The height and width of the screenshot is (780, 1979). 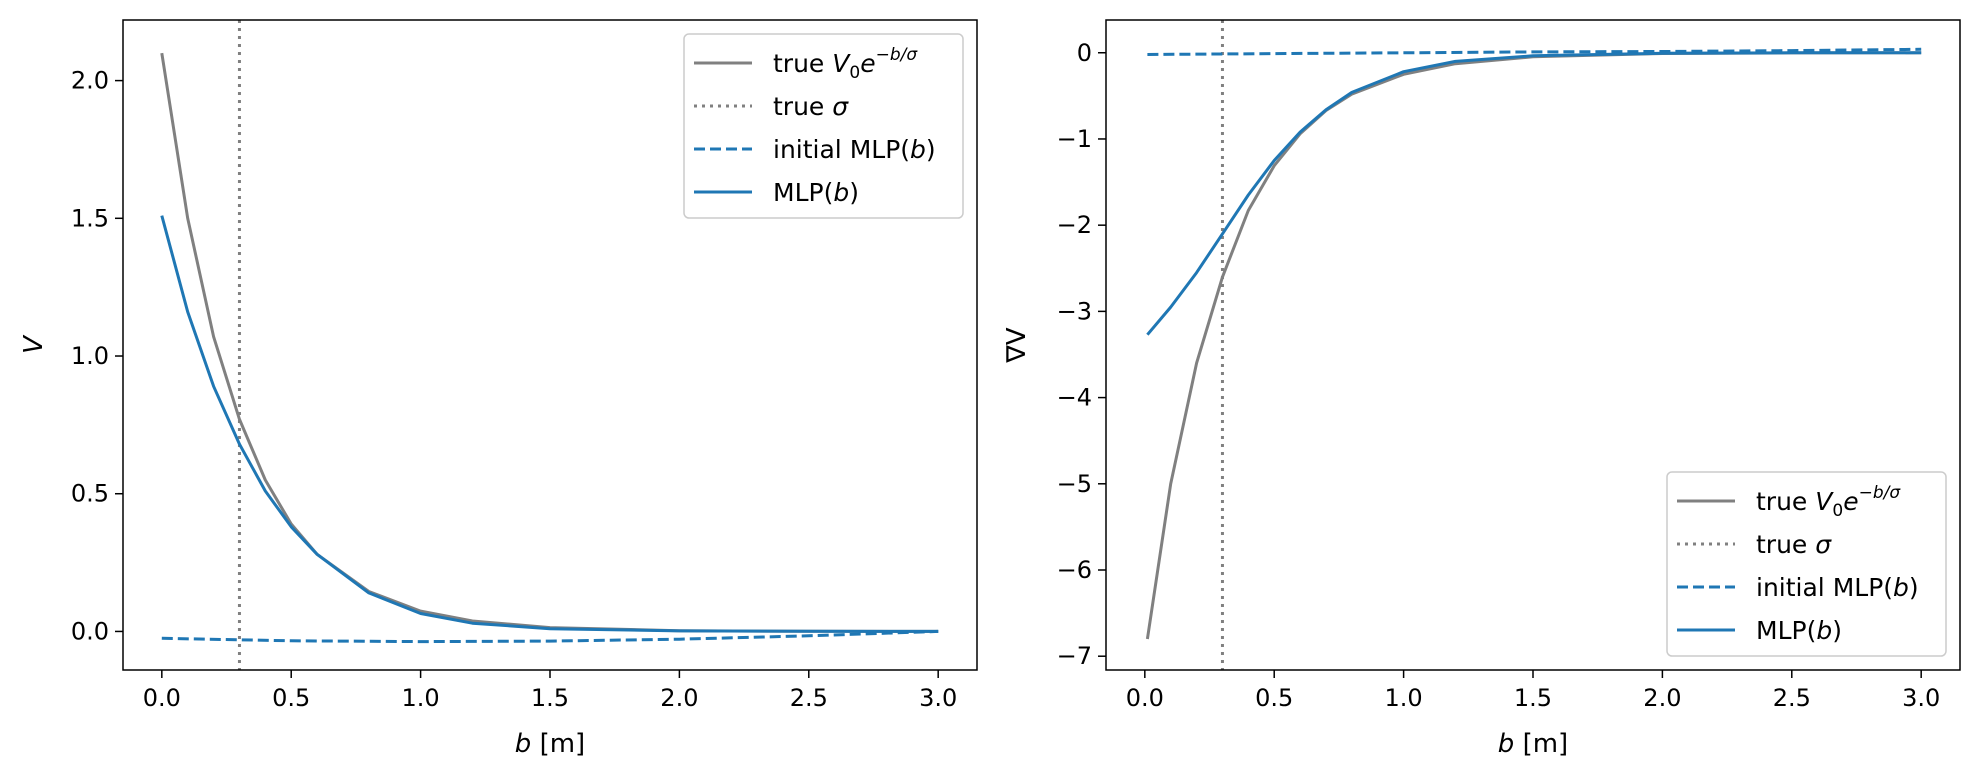 I want to click on right-x-tick-label: 3.0, so click(x=1921, y=698).